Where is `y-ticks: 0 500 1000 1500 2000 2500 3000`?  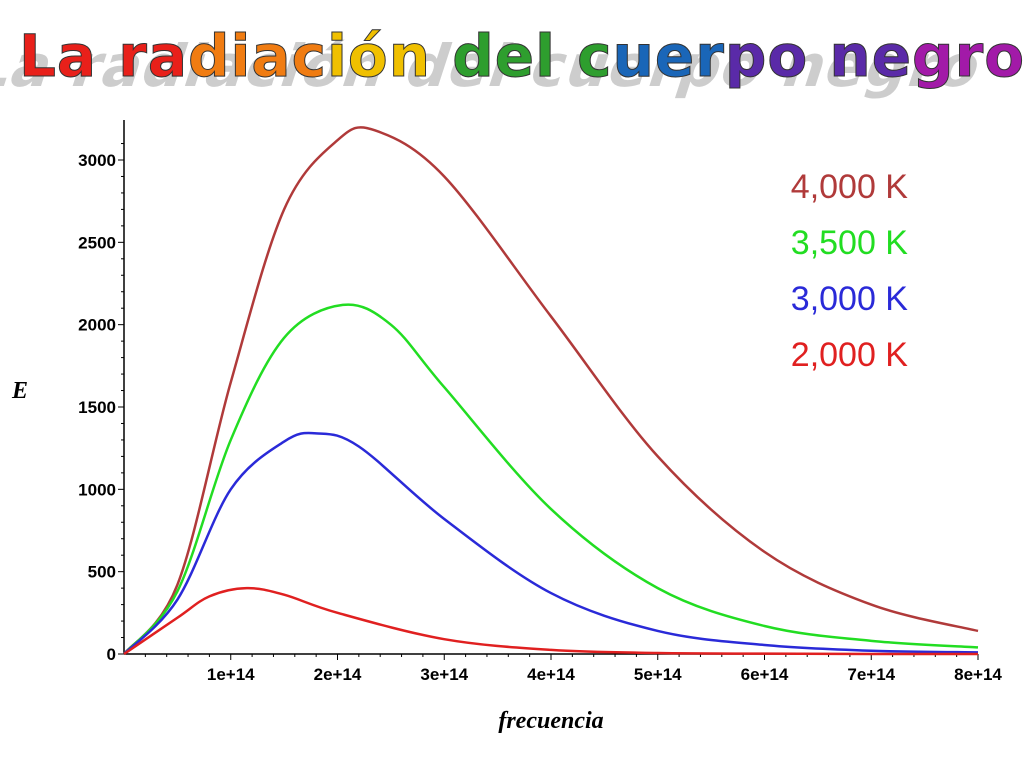
y-ticks: 0 500 1000 1500 2000 2500 3000 is located at coordinates (101, 403).